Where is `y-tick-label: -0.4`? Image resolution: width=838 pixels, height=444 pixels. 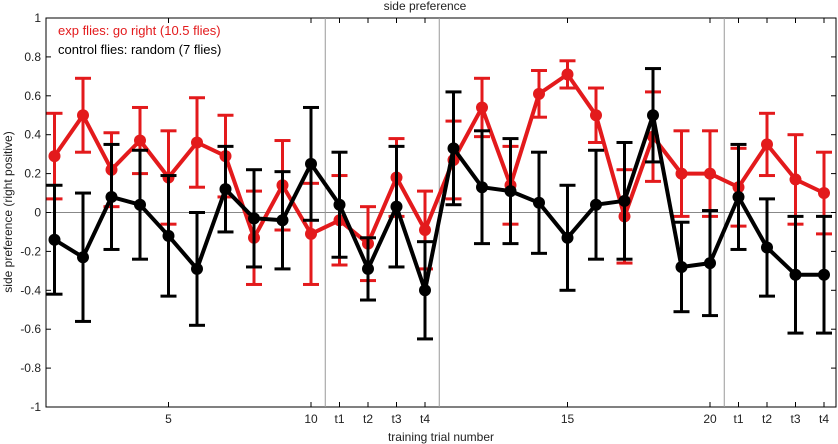 y-tick-label: -0.4 is located at coordinates (30, 290).